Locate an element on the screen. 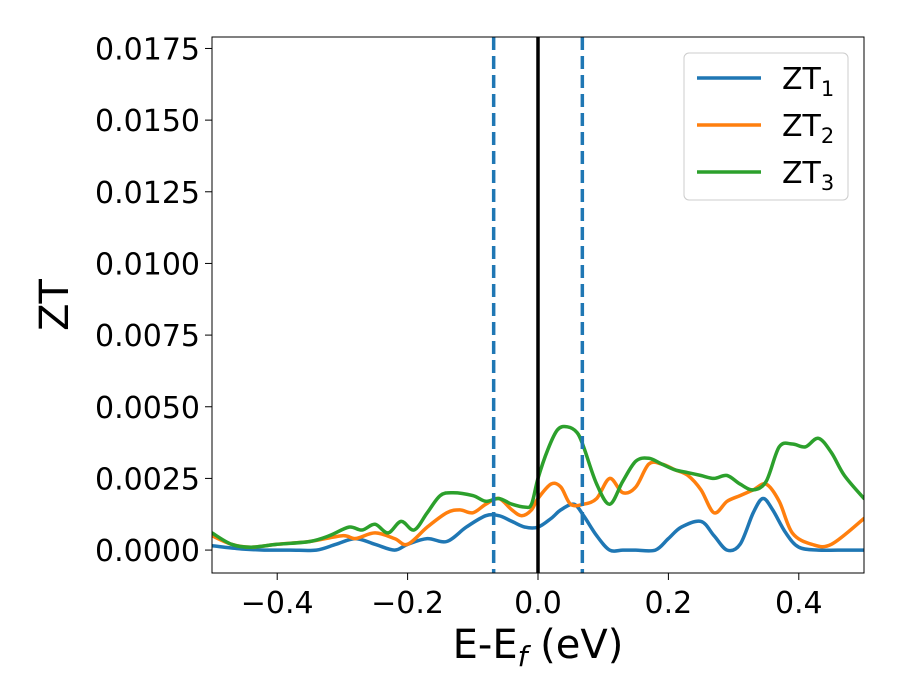  x-axis-label-main: E-E is located at coordinates (485, 645).